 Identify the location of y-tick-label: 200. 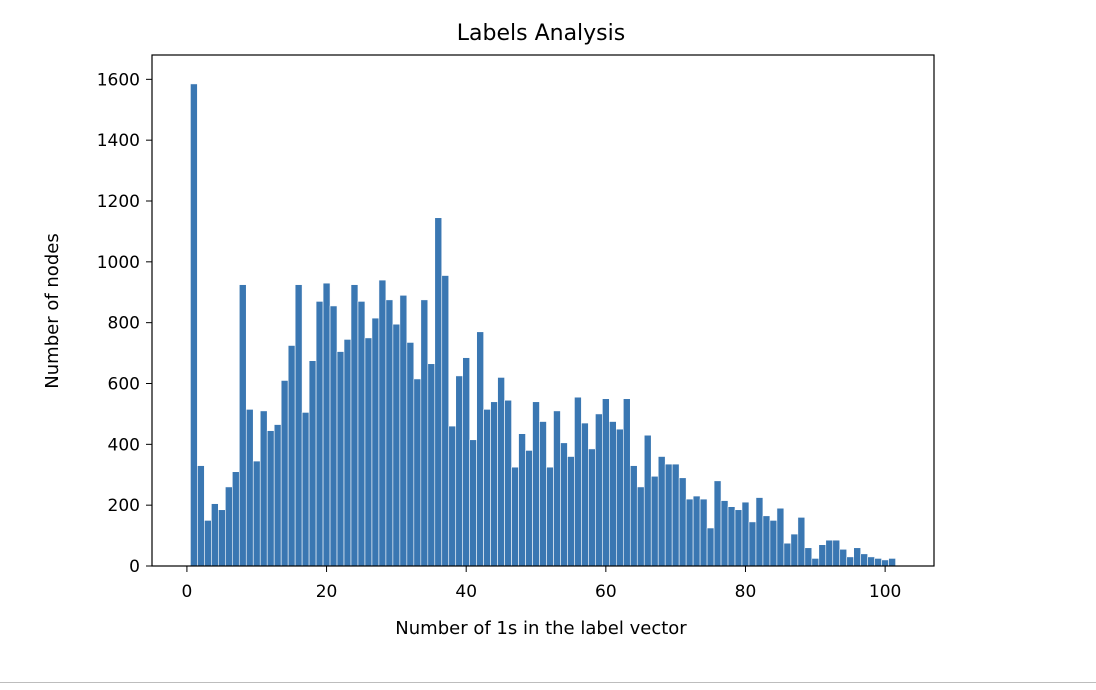
(124, 506).